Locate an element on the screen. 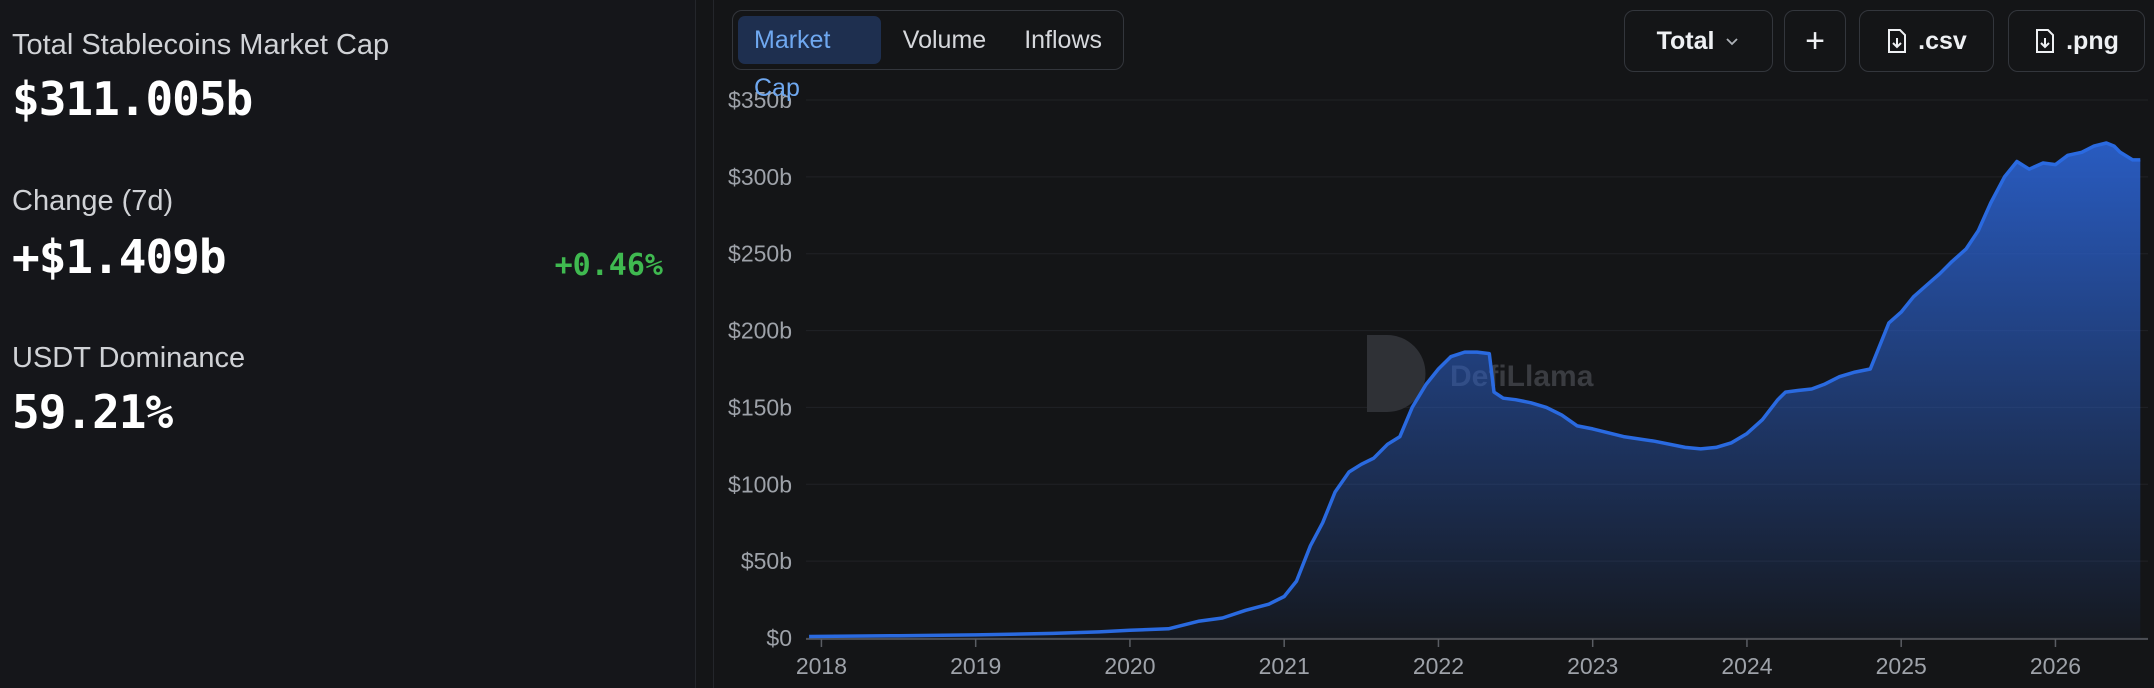 The image size is (2154, 688). y-tick-label: $200b is located at coordinates (760, 331).